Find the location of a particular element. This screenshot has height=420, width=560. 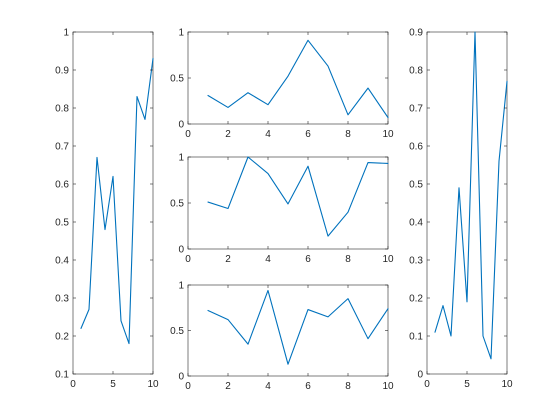

axes-middle-bottom: 0 2 4 6 8 10 0 0.5 1 is located at coordinates (282, 337).